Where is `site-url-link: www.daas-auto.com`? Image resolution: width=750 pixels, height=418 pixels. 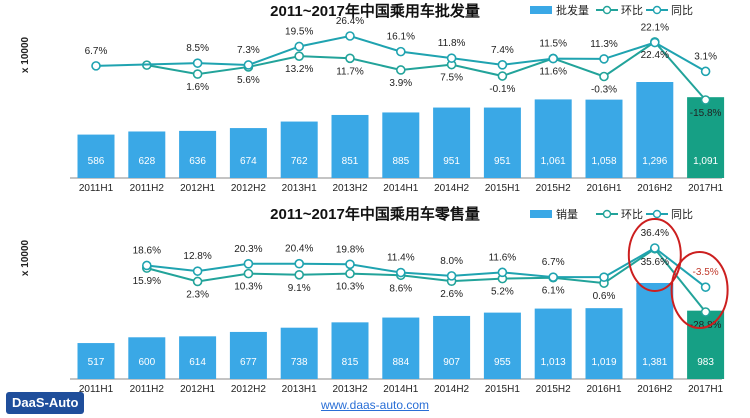 site-url-link: www.daas-auto.com is located at coordinates (375, 405).